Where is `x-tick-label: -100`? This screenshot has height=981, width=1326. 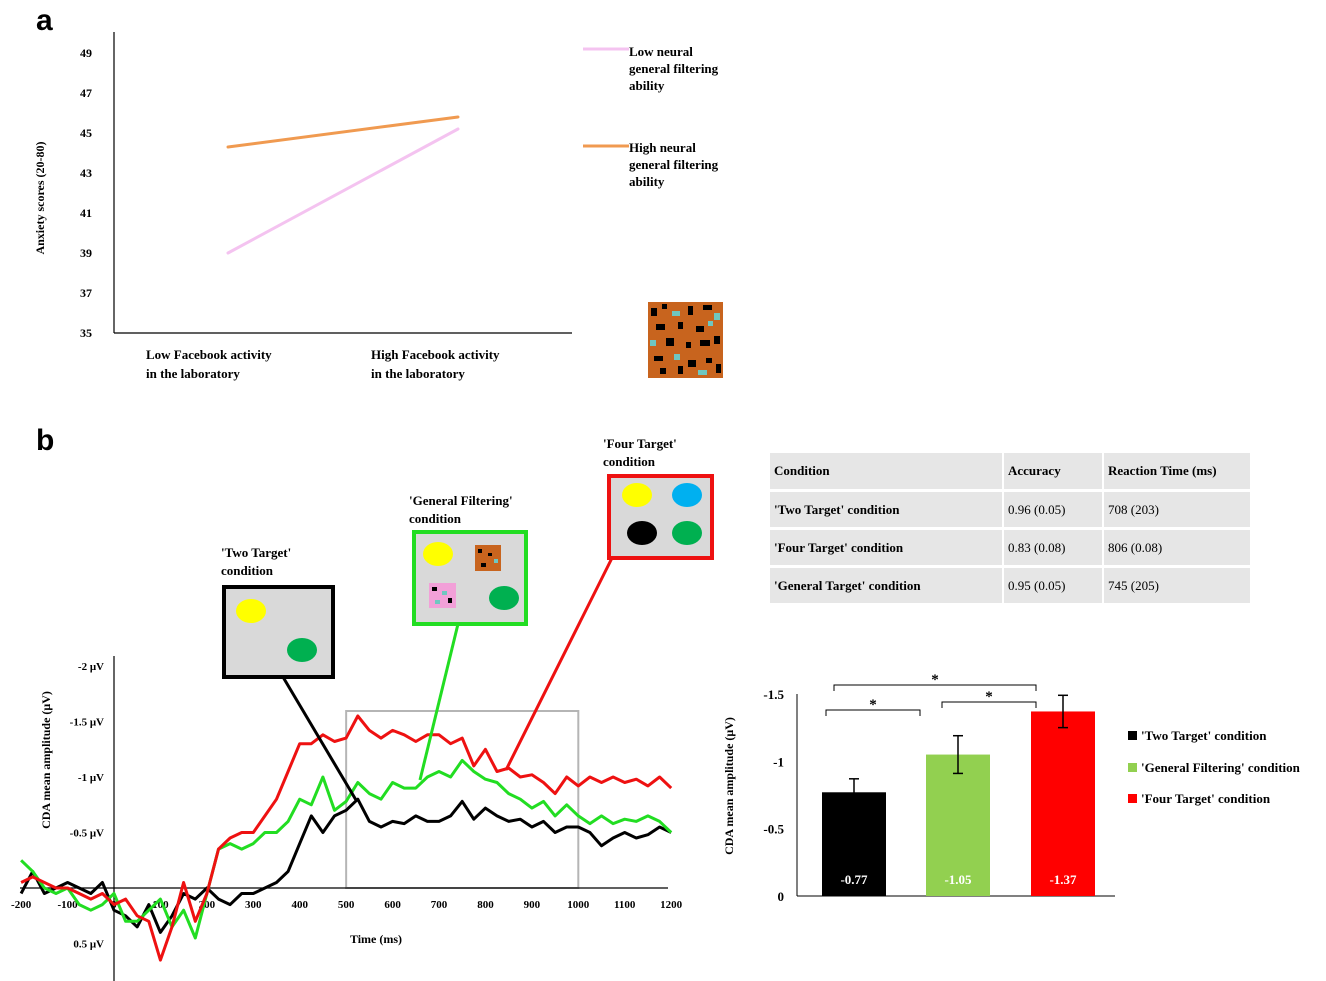 x-tick-label: -100 is located at coordinates (67, 905).